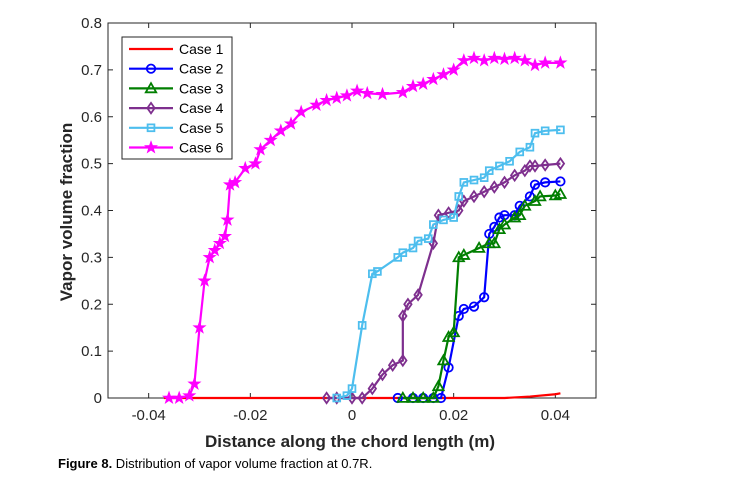 Image resolution: width=744 pixels, height=485 pixels. I want to click on x-tick-label: -0.04, so click(149, 415).